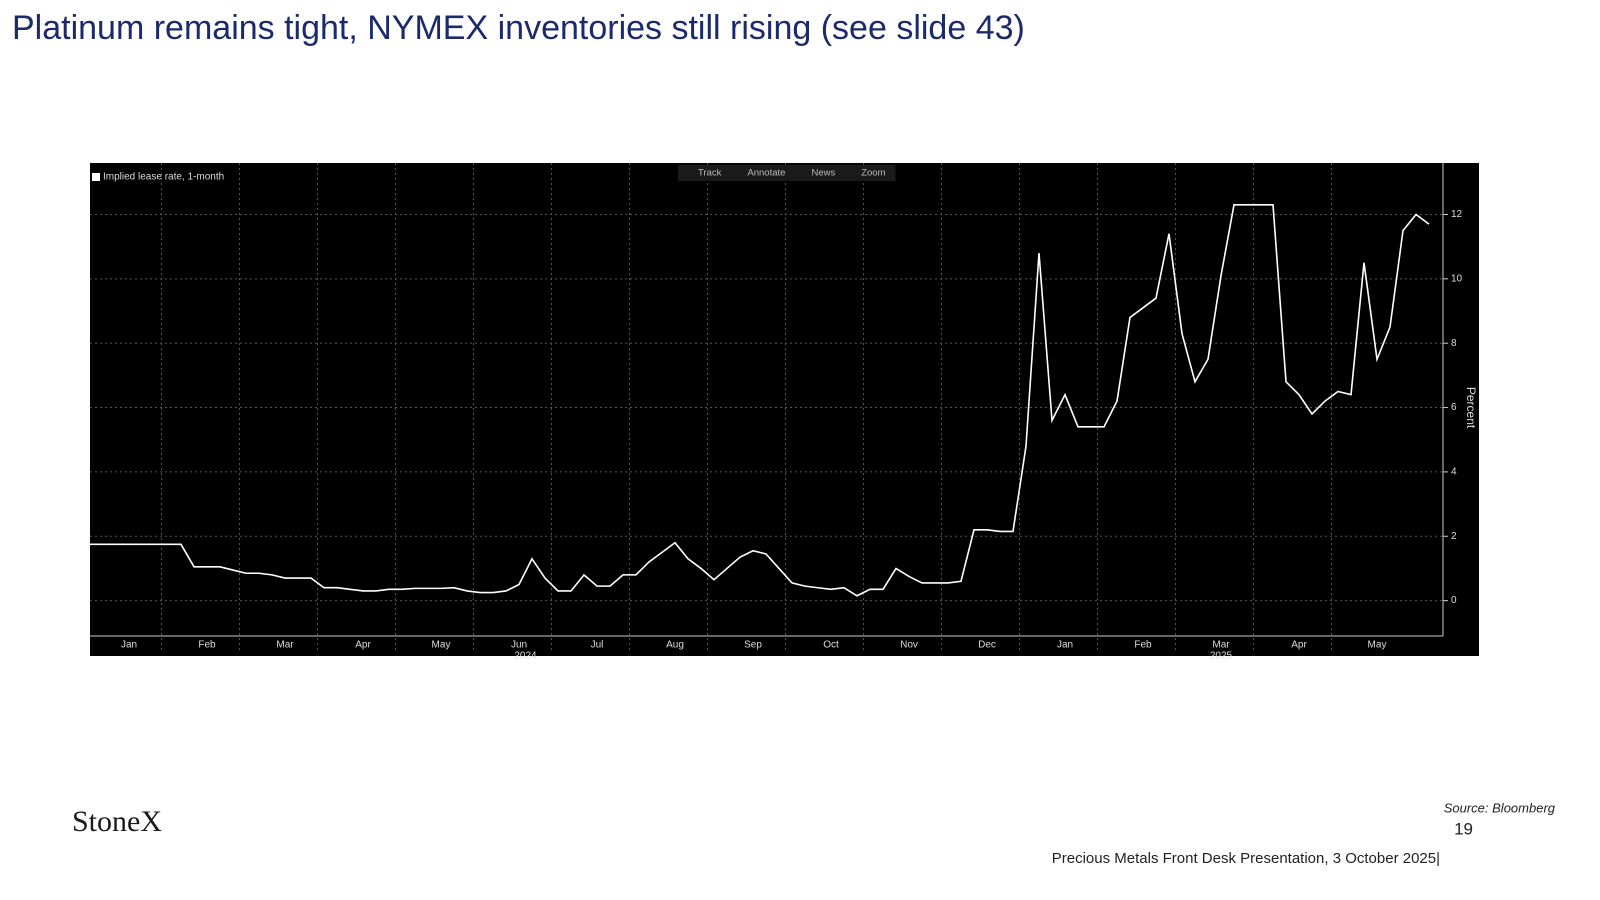  Describe the element at coordinates (1454, 472) in the screenshot. I see `y-tick-label: 4` at that location.